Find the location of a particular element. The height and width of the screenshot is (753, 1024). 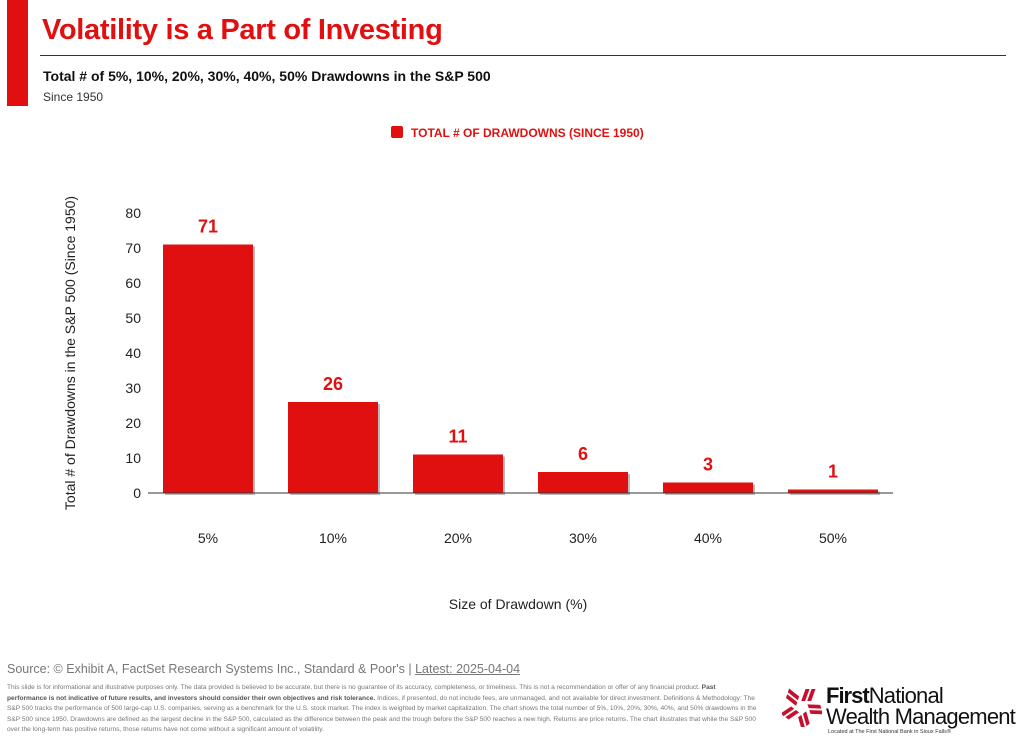

data-label: 1 is located at coordinates (833, 472).